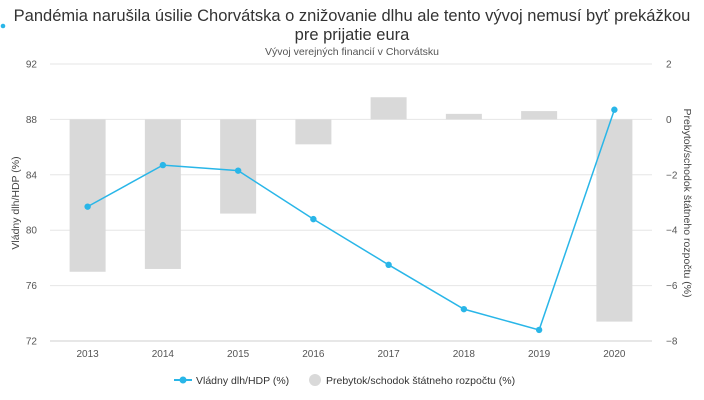  Describe the element at coordinates (32, 65) in the screenshot. I see `y-left-tick-label: 92` at that location.